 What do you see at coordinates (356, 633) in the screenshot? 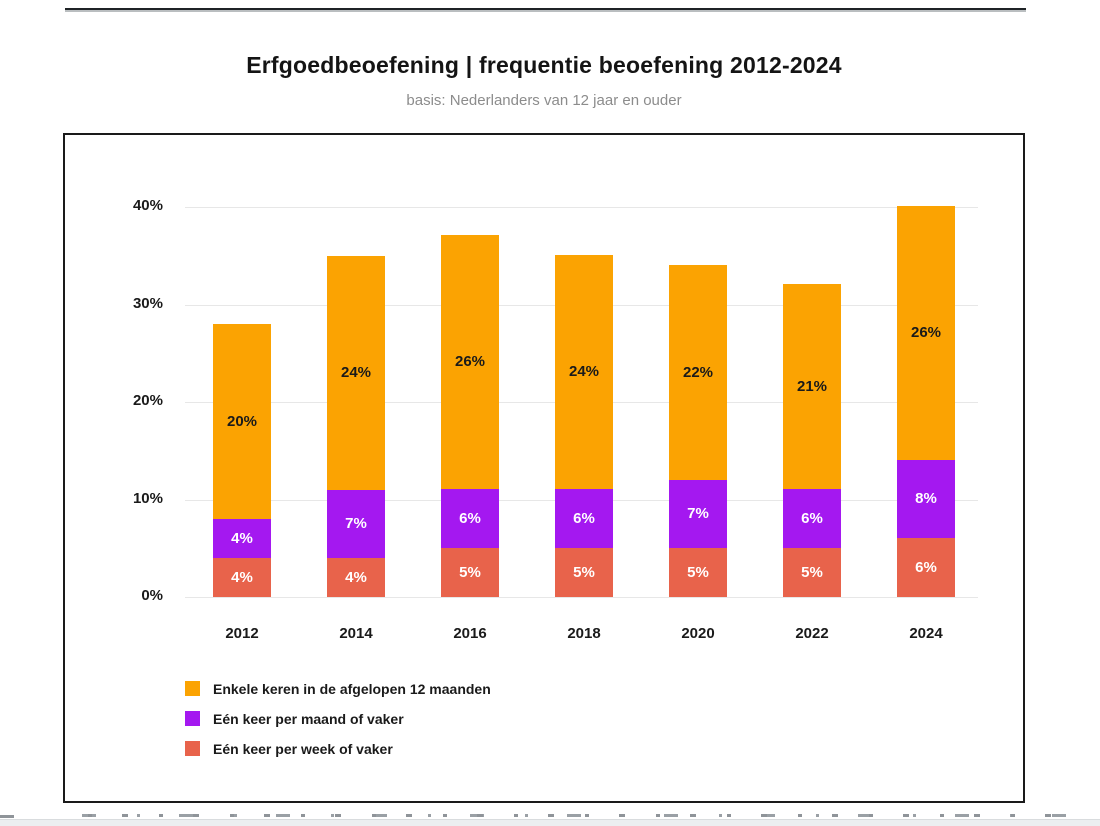
I see `x-axis-tick-label: 2014` at bounding box center [356, 633].